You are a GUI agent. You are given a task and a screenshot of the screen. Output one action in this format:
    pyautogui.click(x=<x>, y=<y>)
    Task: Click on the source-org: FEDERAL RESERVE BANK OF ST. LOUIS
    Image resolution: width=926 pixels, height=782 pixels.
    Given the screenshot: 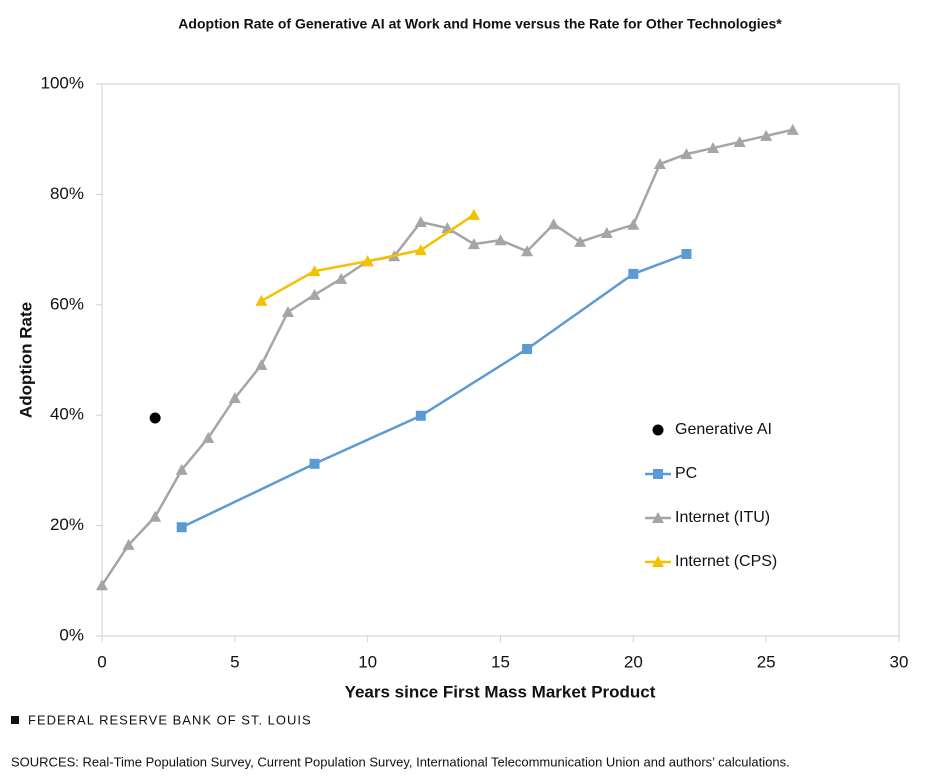 What is the action you would take?
    pyautogui.click(x=170, y=719)
    